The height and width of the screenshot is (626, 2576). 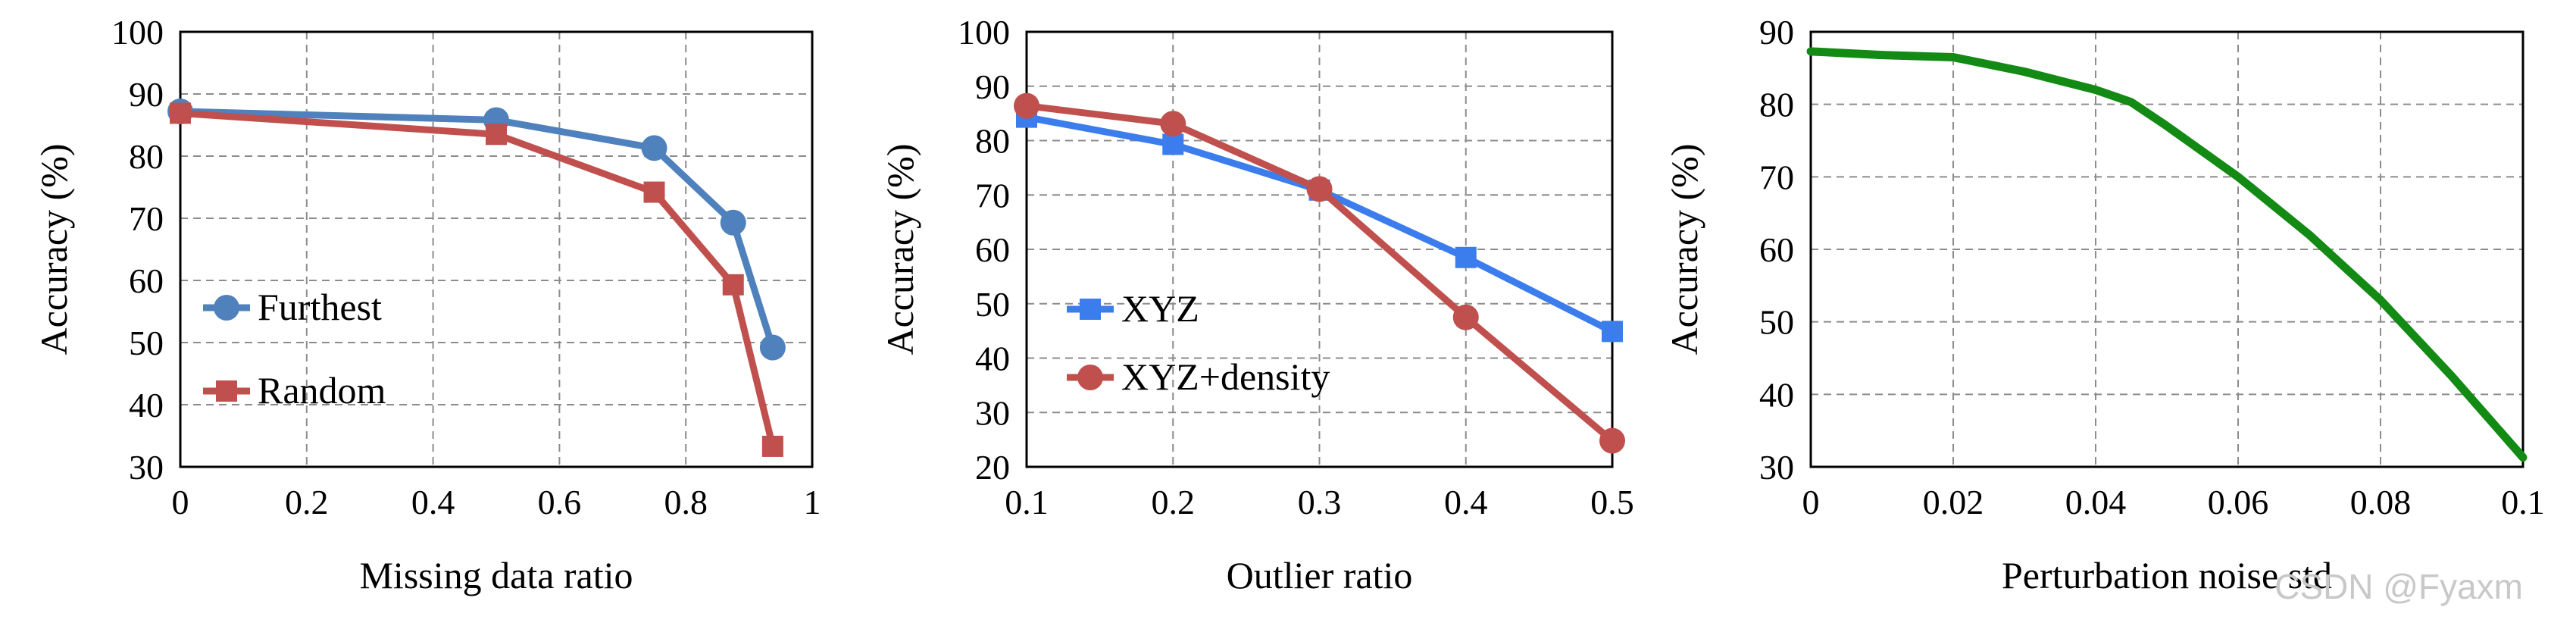 What do you see at coordinates (1320, 575) in the screenshot?
I see `x-axis-label: Outlier ratio` at bounding box center [1320, 575].